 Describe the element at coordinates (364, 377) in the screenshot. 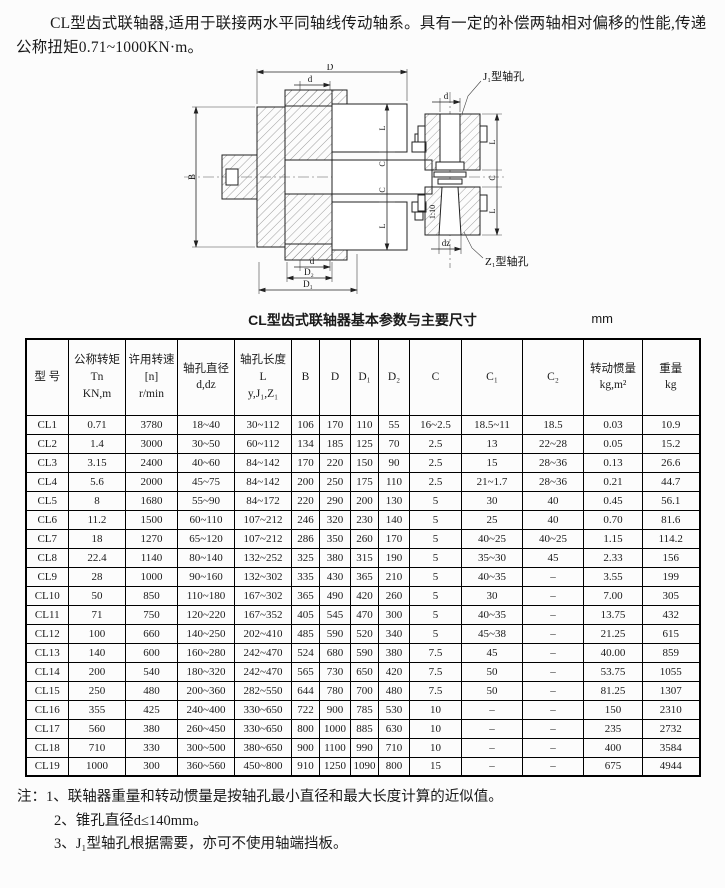

I see `column-header: D₁` at that location.